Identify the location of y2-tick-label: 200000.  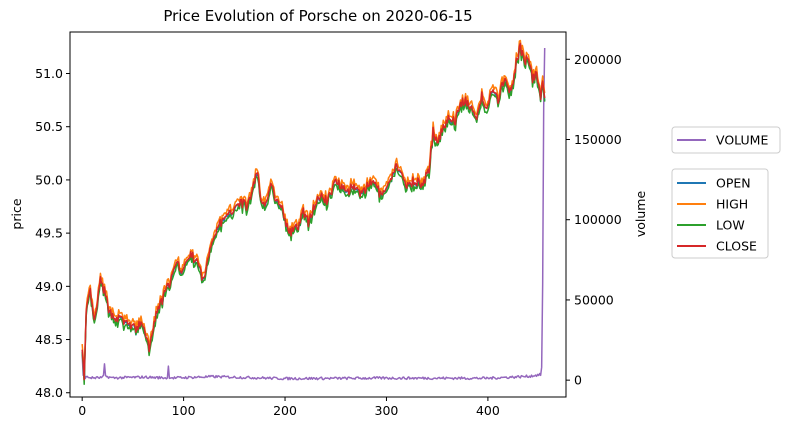
(598, 59).